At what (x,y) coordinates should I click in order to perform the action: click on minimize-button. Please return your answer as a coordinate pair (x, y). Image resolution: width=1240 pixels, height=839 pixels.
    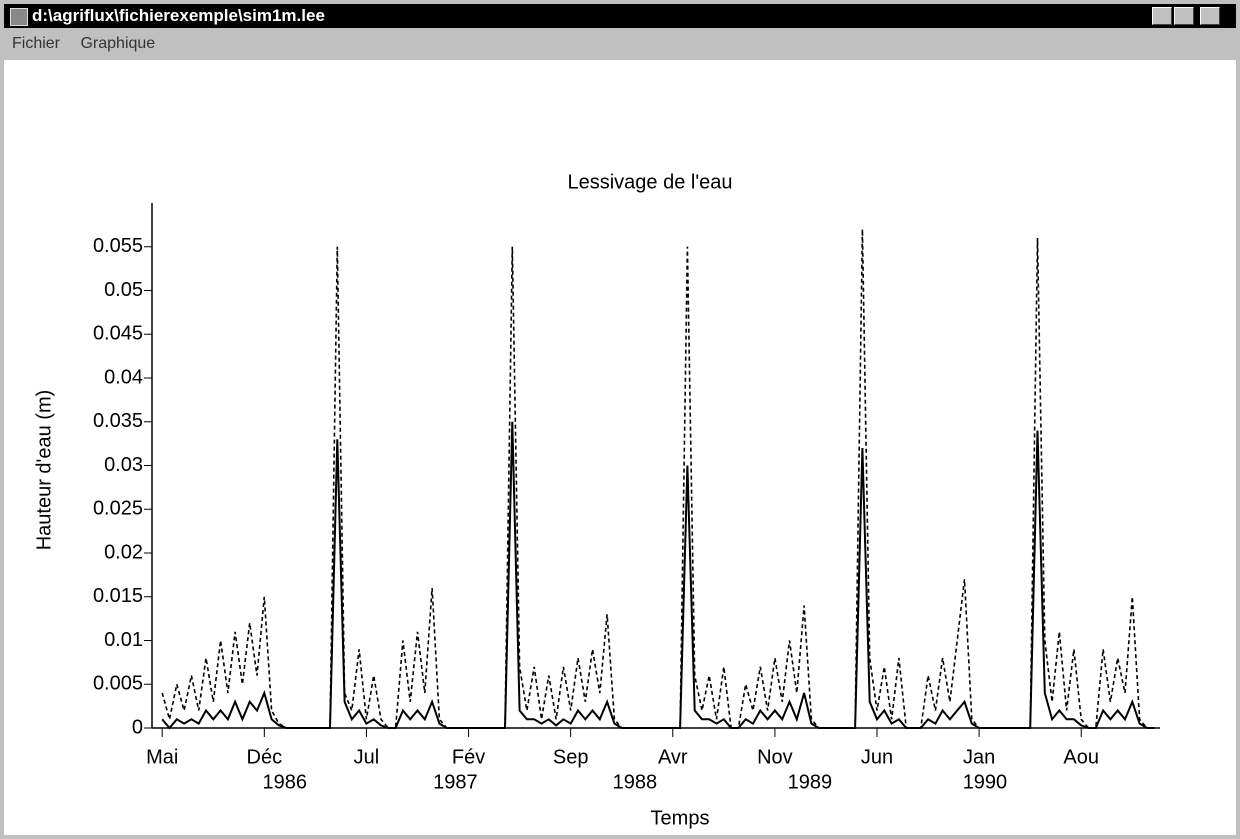
    Looking at the image, I should click on (1162, 16).